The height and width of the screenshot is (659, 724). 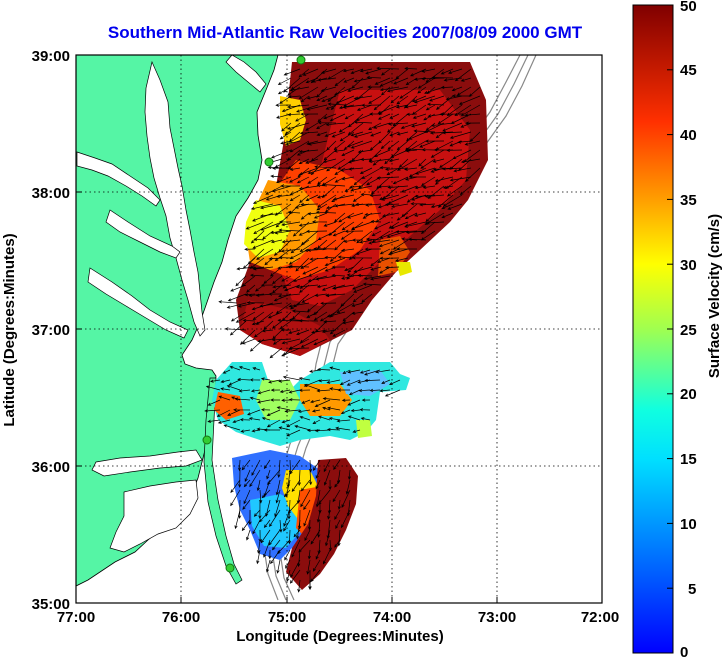 What do you see at coordinates (600, 617) in the screenshot?
I see `x-tick-label: 72:00` at bounding box center [600, 617].